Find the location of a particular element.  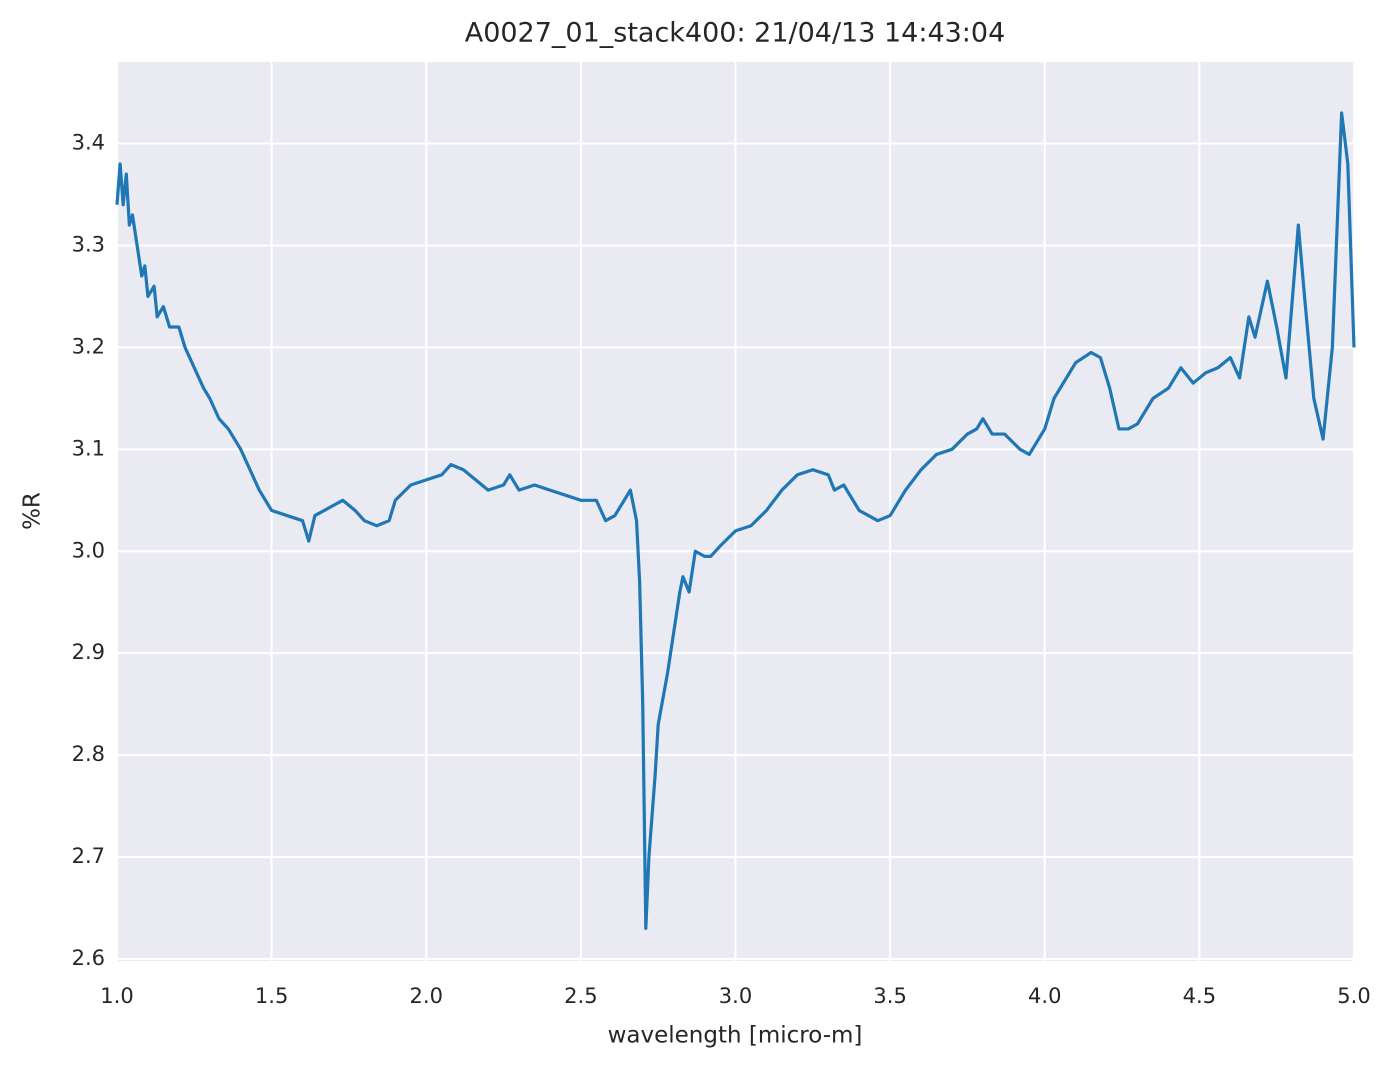

y-tick-label: 3.3 is located at coordinates (88, 244).